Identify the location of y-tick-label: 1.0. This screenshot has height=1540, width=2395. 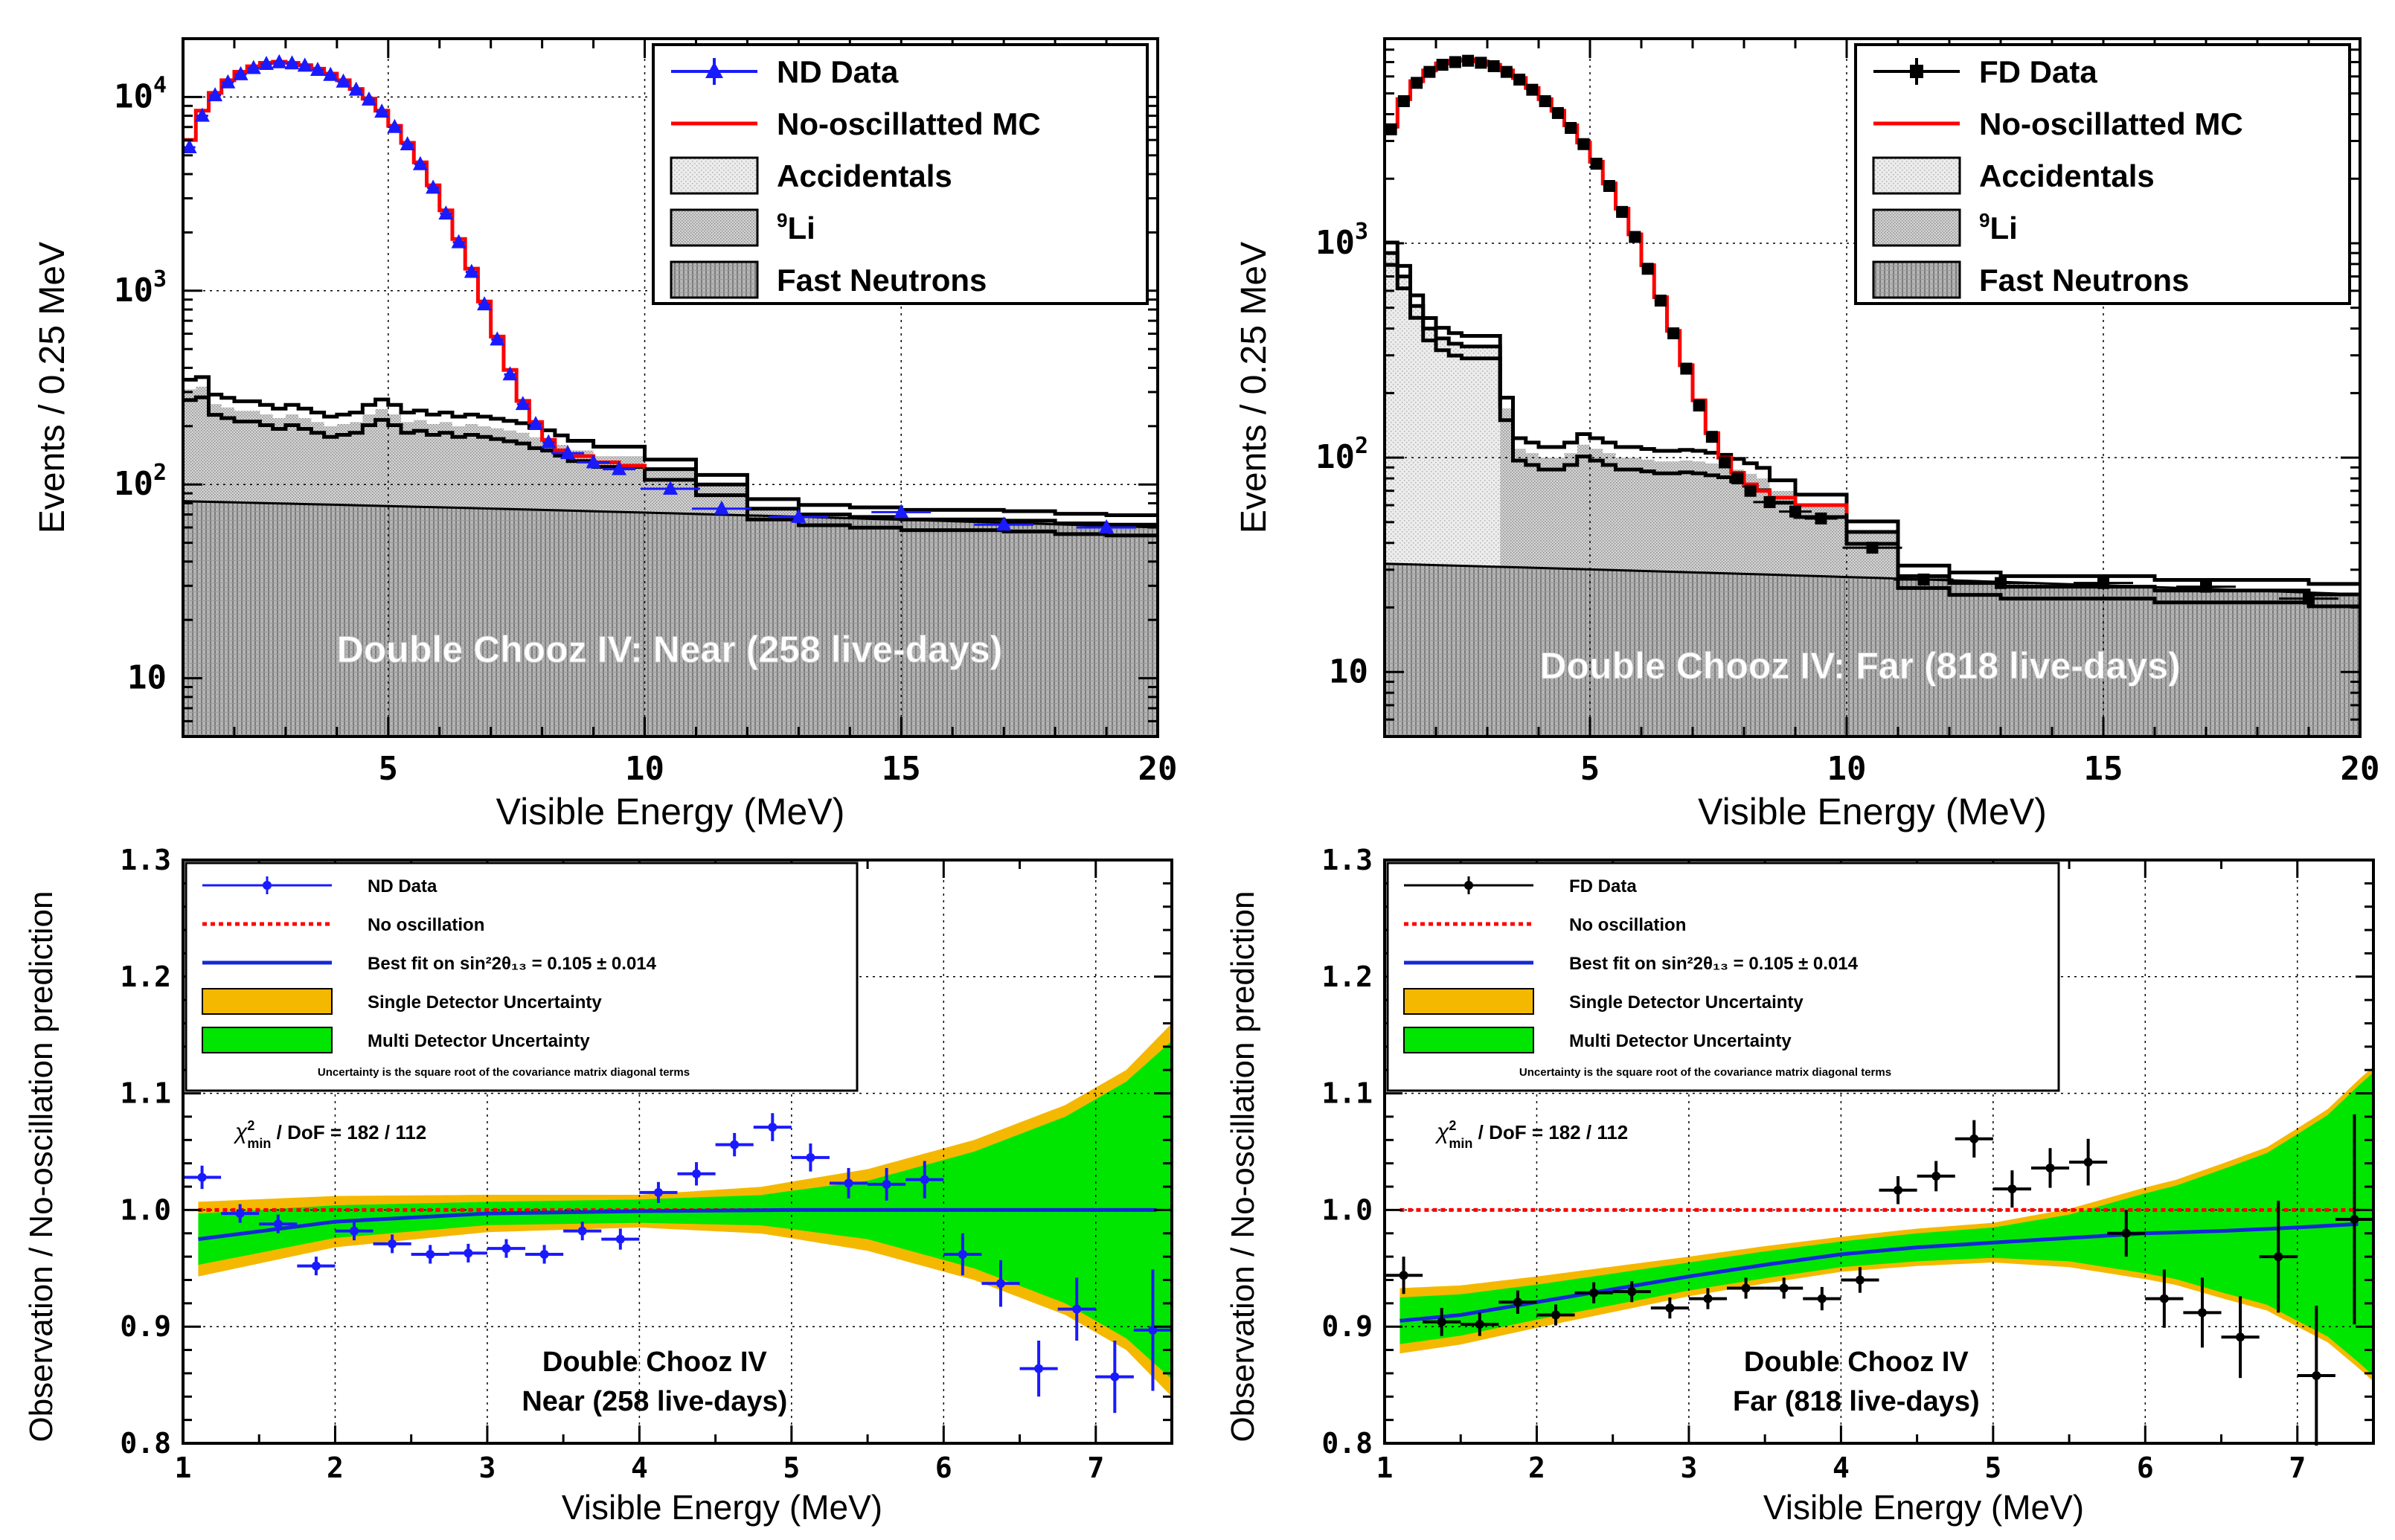
(145, 1209).